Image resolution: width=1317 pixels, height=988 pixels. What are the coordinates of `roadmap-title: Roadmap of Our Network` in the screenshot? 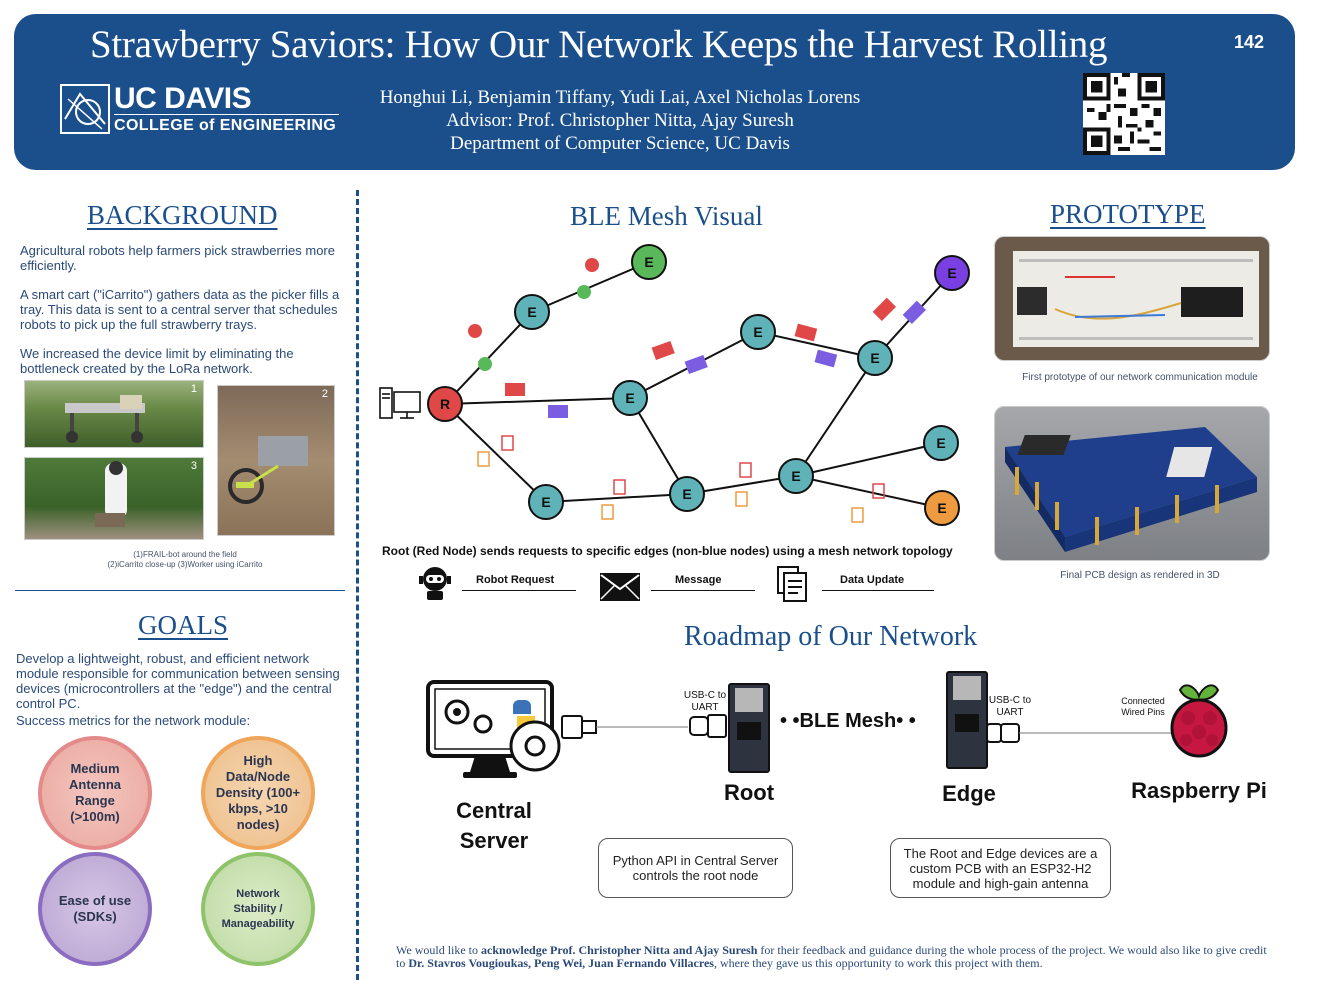 It's located at (831, 636).